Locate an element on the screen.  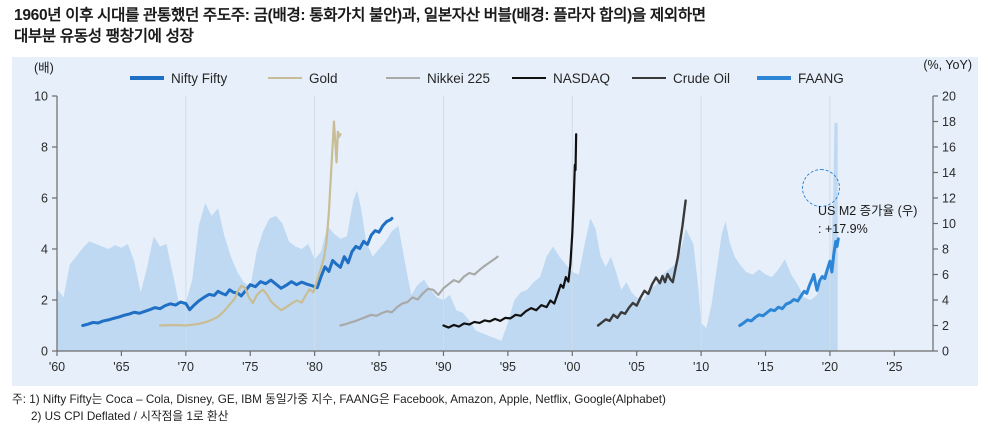
left-axis-tick-label: 4 is located at coordinates (44, 250).